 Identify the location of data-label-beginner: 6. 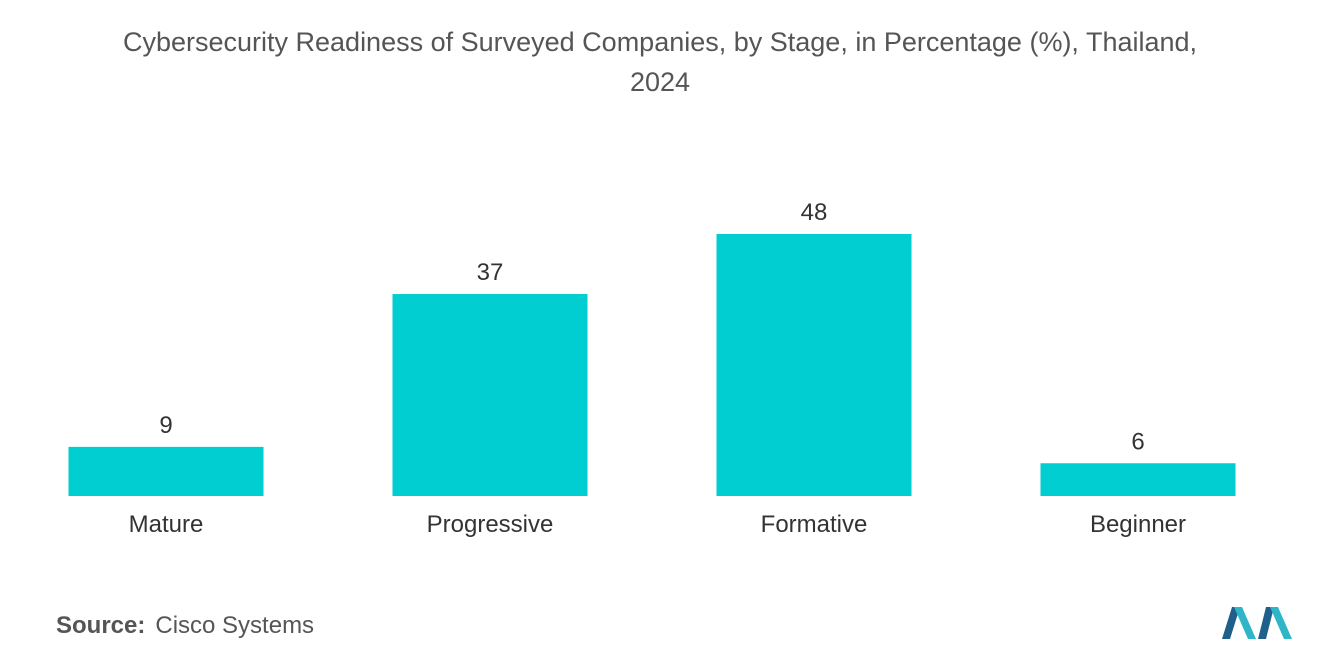
(1137, 441).